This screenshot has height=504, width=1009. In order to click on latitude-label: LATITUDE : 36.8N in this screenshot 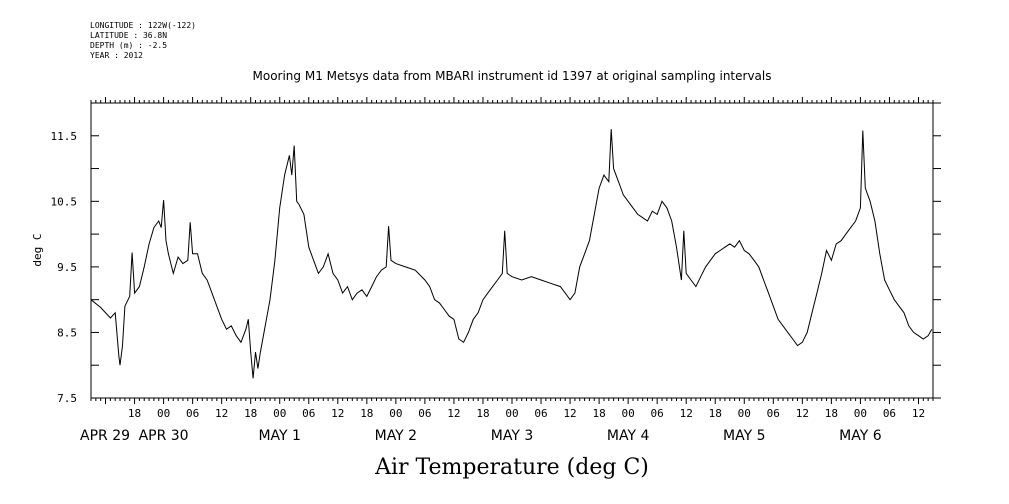, I will do `click(129, 35)`.